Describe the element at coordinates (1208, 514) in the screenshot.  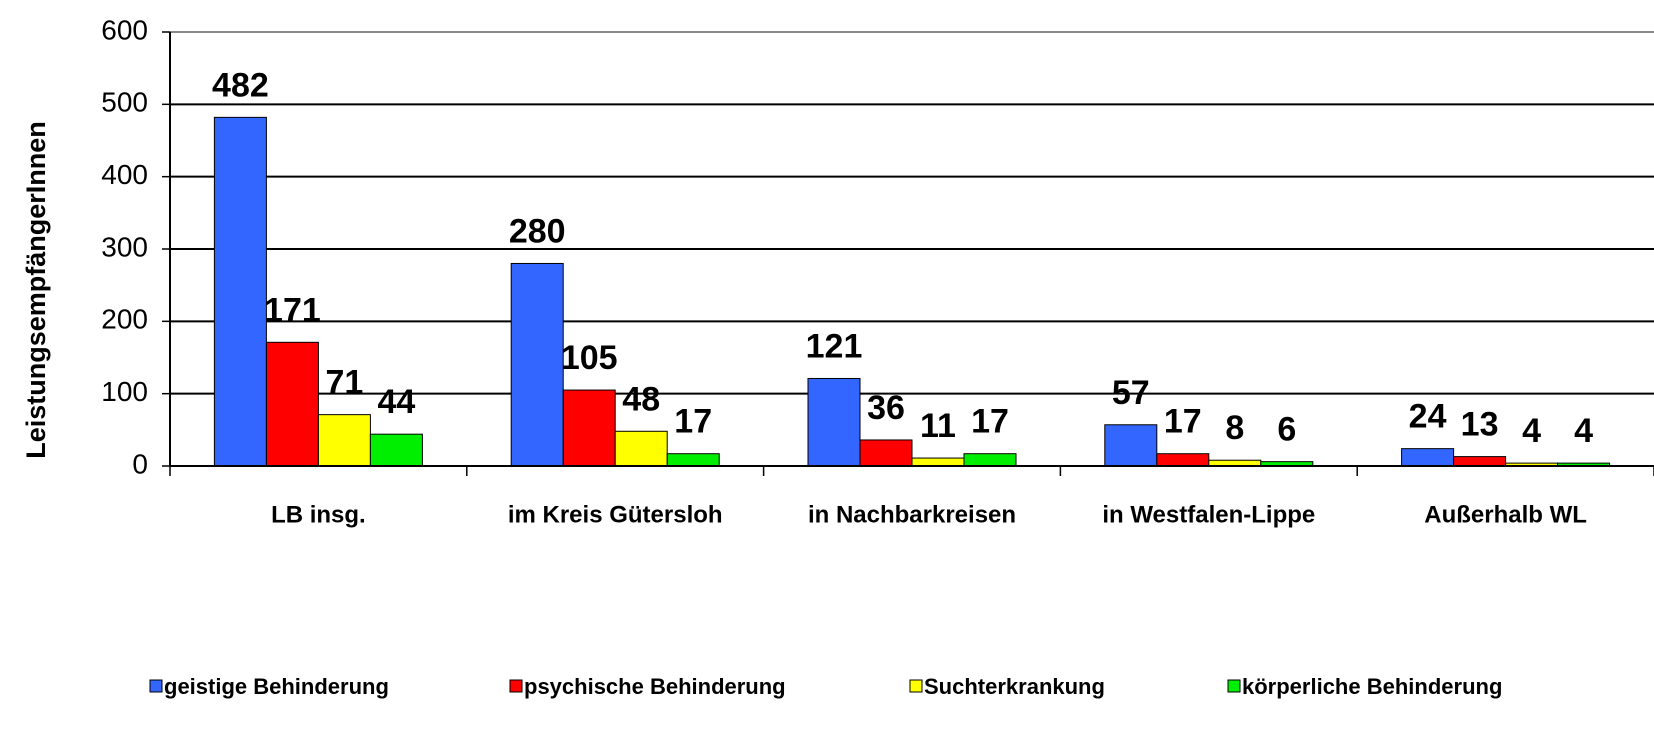
I see `x-tick-label: in Westfalen-Lippe` at that location.